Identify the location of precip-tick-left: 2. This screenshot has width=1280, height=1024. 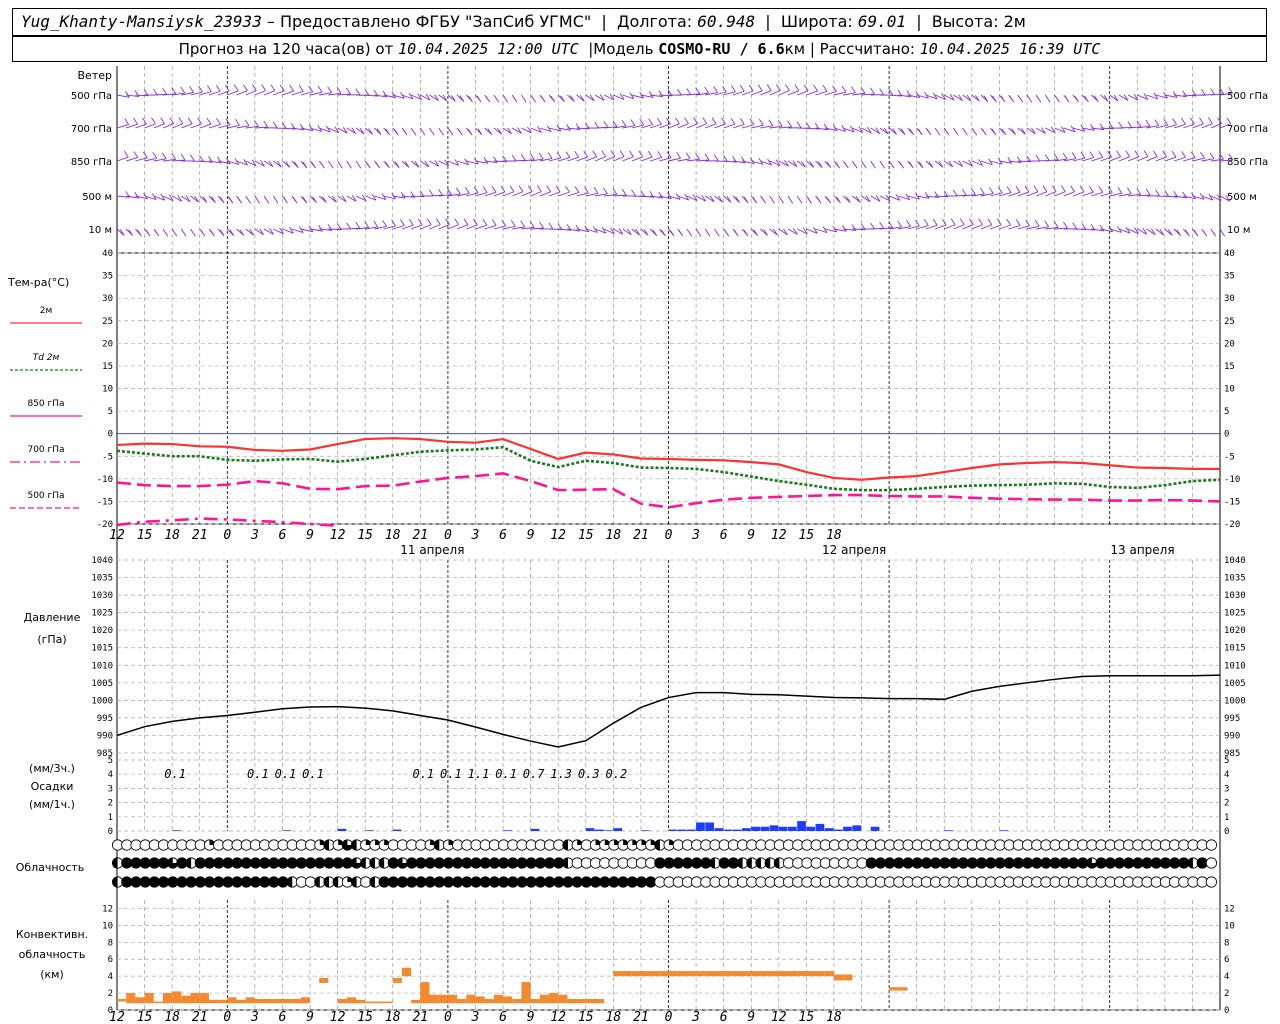
(110, 804).